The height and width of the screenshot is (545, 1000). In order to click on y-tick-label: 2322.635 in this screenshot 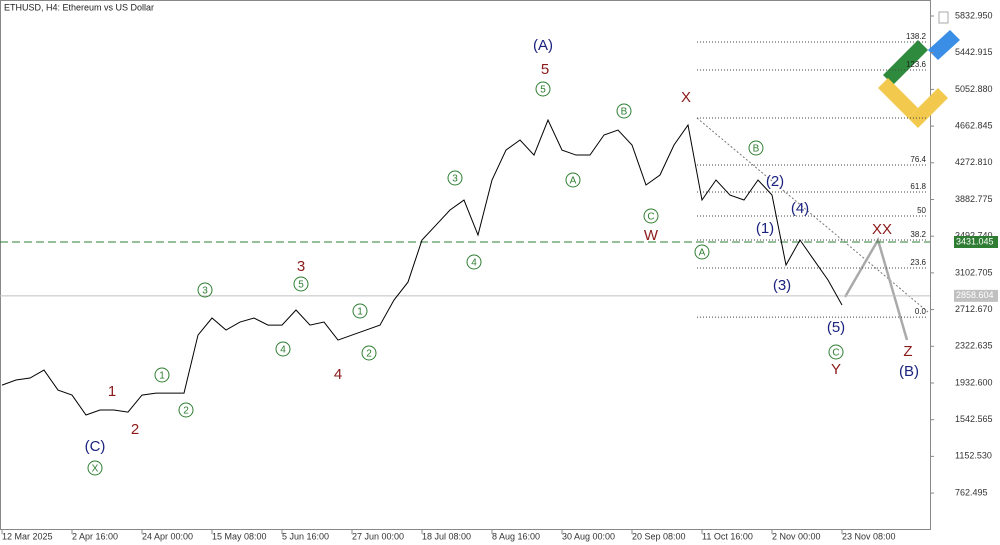, I will do `click(974, 346)`.